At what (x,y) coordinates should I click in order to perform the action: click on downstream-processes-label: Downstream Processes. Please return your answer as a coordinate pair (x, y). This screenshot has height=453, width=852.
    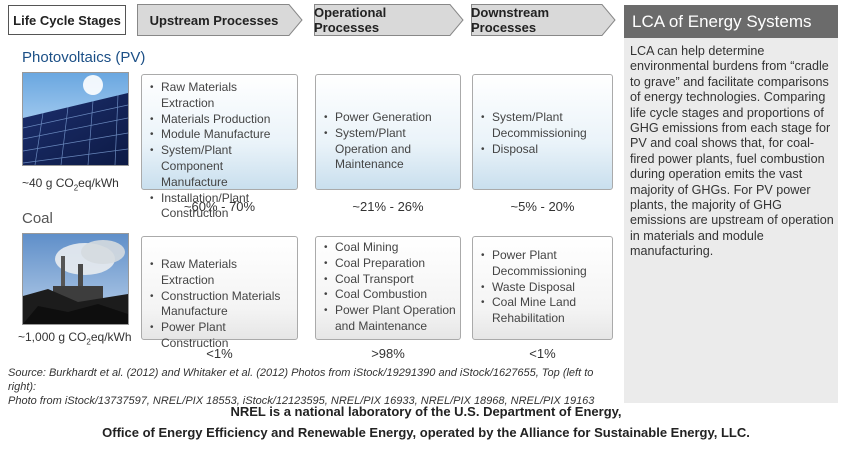
    Looking at the image, I should click on (510, 20).